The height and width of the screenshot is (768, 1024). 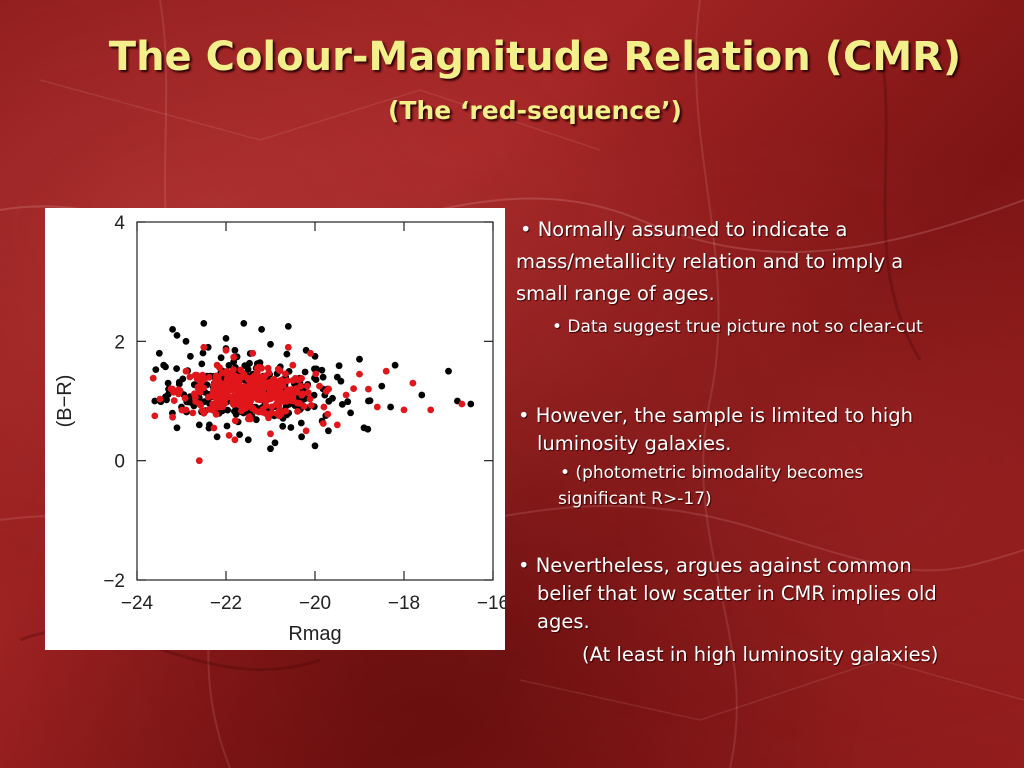 I want to click on slide-subtitle: (The ‘red-sequence’), so click(x=535, y=110).